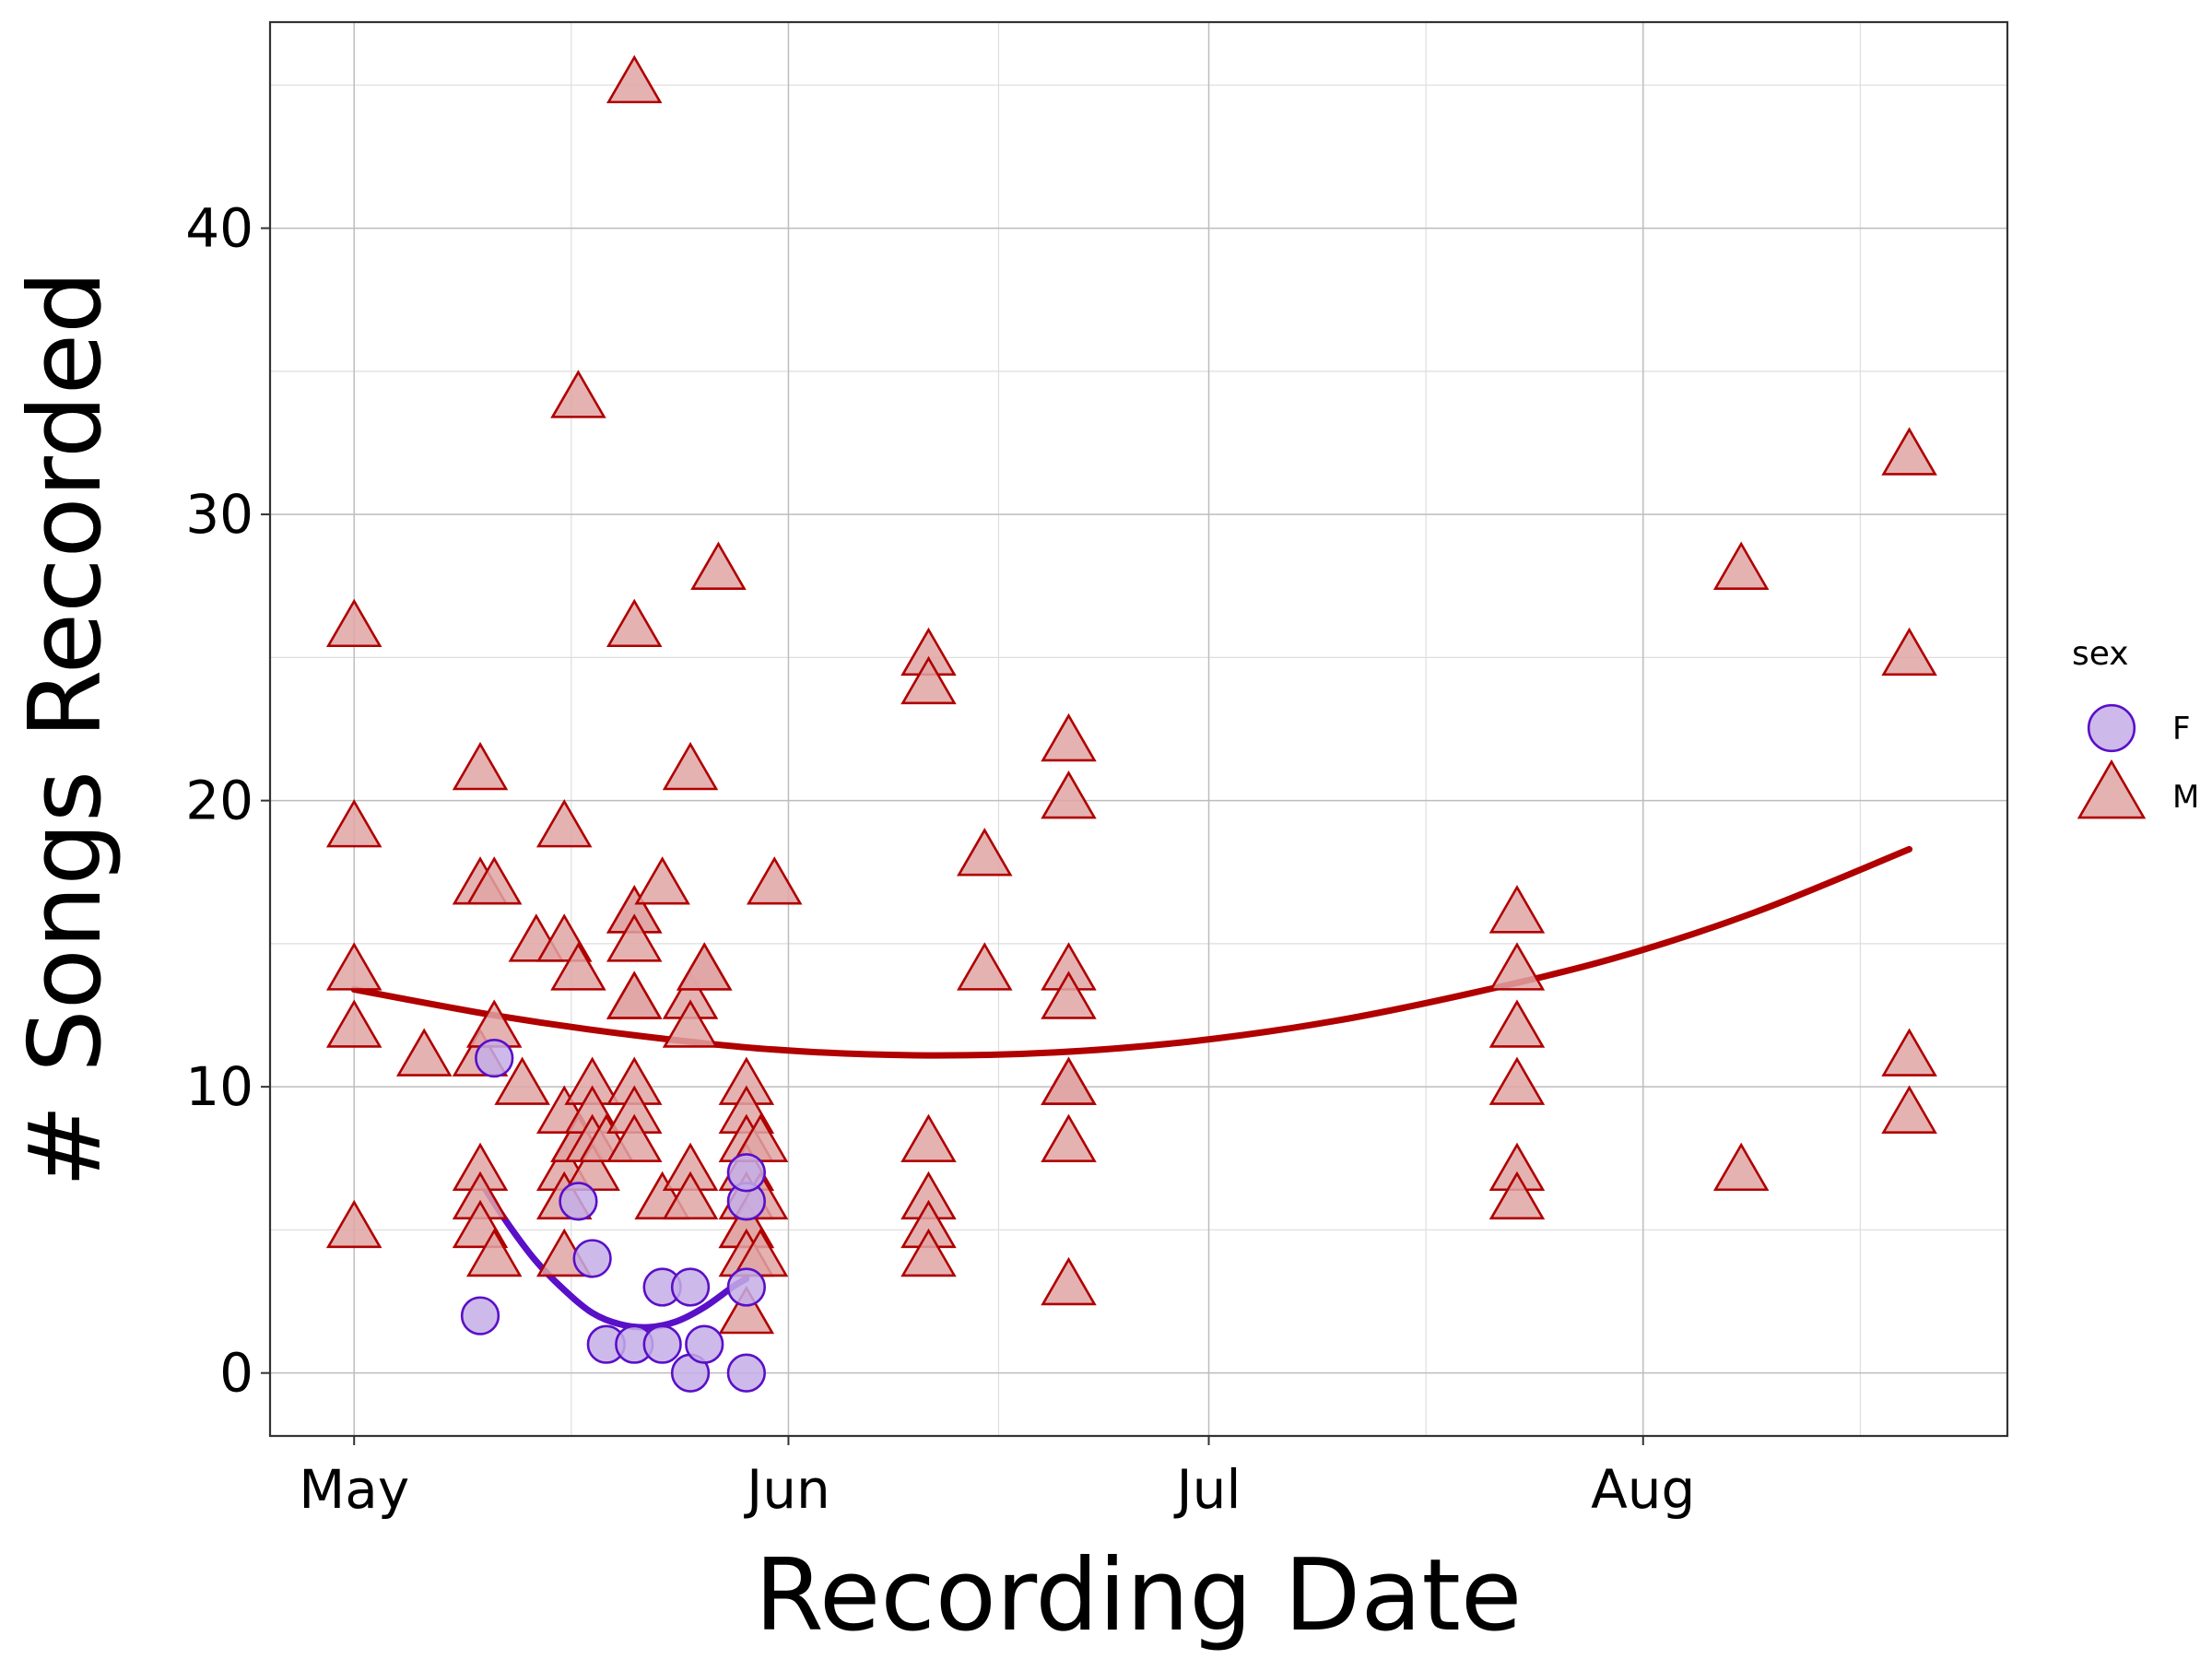 The height and width of the screenshot is (1659, 2212). What do you see at coordinates (219, 514) in the screenshot?
I see `y-tick-label: 30` at bounding box center [219, 514].